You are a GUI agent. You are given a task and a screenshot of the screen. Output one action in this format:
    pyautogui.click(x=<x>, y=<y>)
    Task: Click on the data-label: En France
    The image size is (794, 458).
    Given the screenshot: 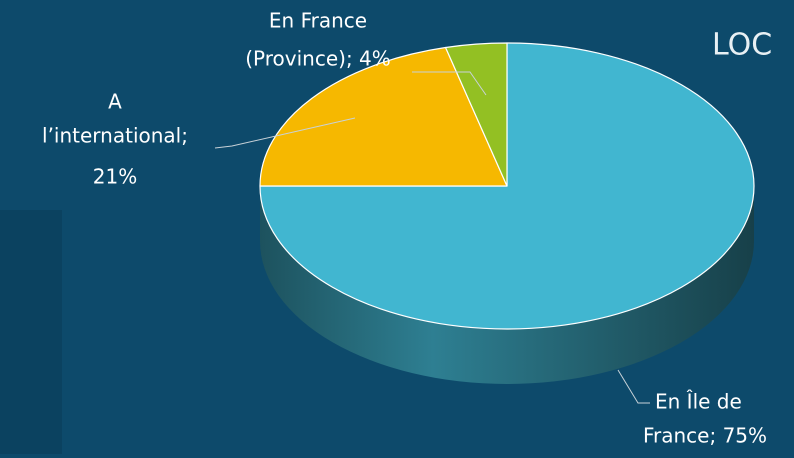 What is the action you would take?
    pyautogui.click(x=318, y=21)
    